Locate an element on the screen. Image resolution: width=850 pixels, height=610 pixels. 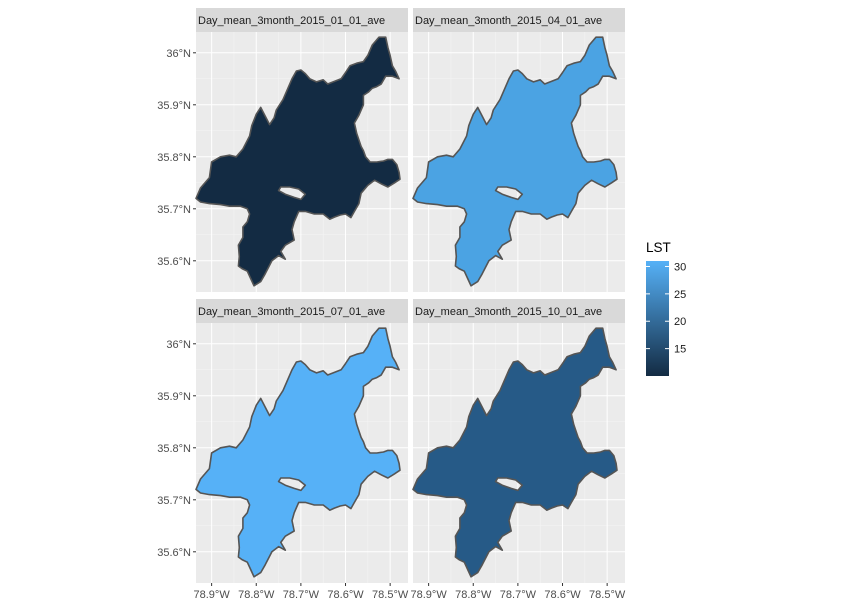
legend-colorbar is located at coordinates (657, 318).